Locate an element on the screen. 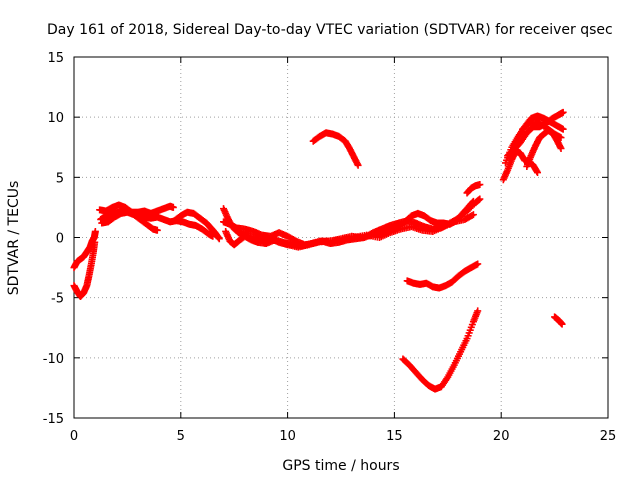 The height and width of the screenshot is (480, 640). series-mid-c is located at coordinates (349, 230).